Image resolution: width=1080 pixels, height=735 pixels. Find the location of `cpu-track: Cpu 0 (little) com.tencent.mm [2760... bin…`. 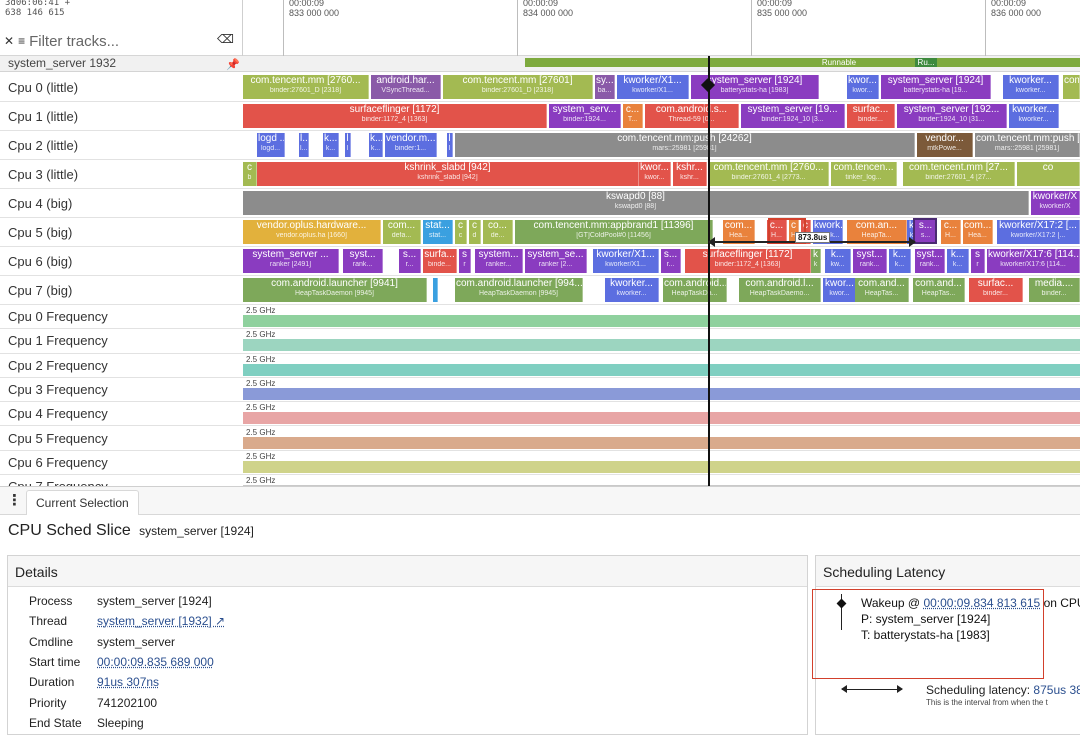

cpu-track: Cpu 0 (little) com.tencent.mm [2760... bin… is located at coordinates (540, 87).